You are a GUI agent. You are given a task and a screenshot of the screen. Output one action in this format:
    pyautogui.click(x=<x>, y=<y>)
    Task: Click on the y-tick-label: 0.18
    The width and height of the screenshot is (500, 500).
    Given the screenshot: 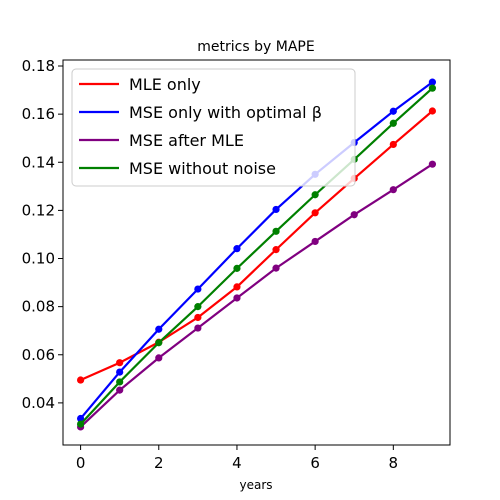 What is the action you would take?
    pyautogui.click(x=38, y=66)
    